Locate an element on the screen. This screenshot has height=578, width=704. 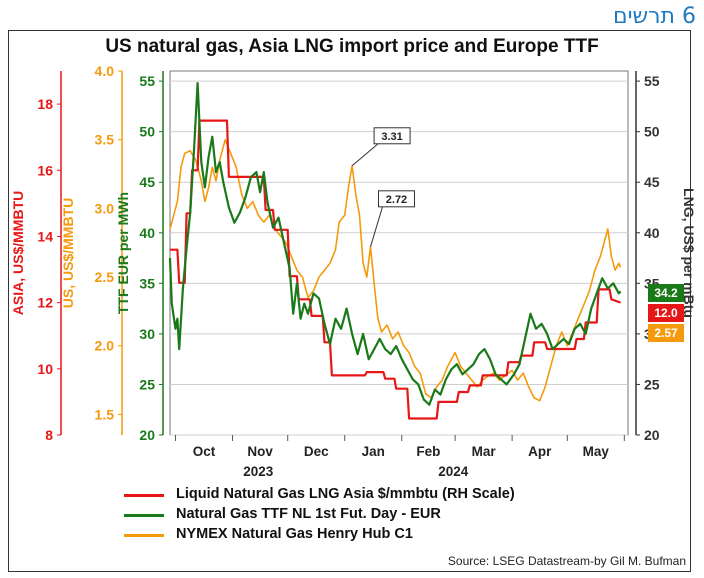
lng-axis-label: LNG, US$ per mBtu is located at coordinates (689, 253).